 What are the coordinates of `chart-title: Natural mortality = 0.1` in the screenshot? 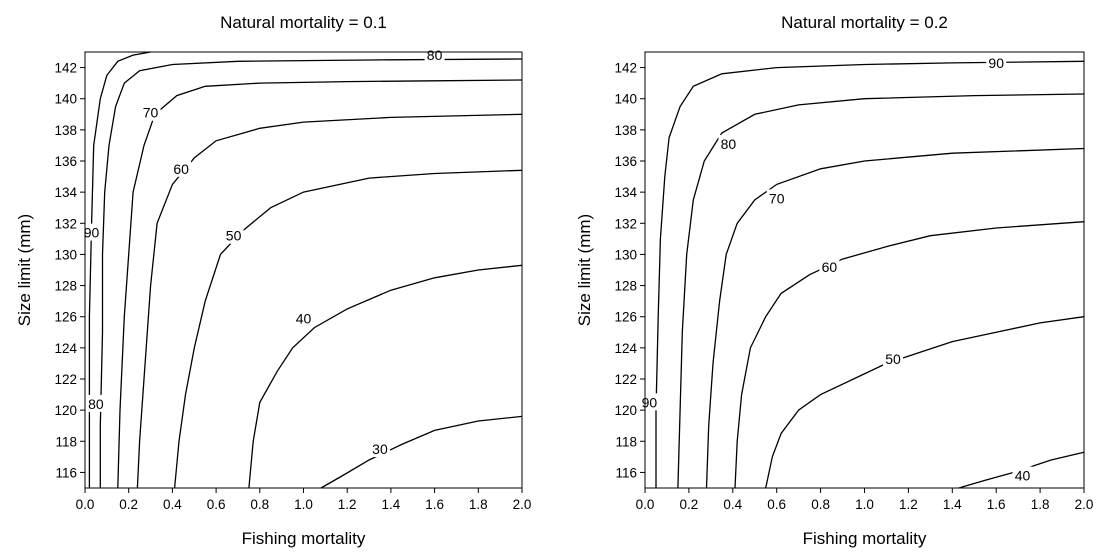 It's located at (303, 22).